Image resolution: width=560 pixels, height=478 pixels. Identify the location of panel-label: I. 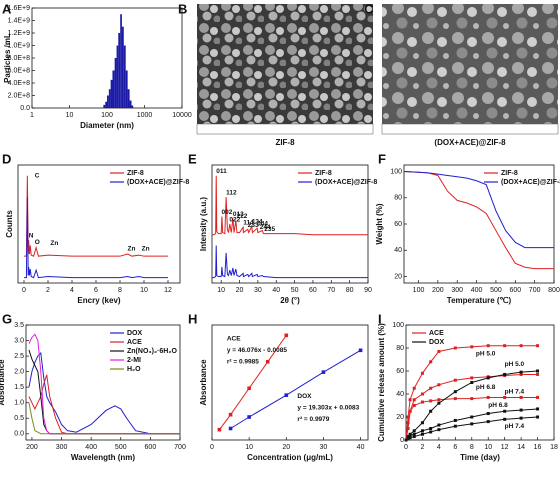
(380, 318).